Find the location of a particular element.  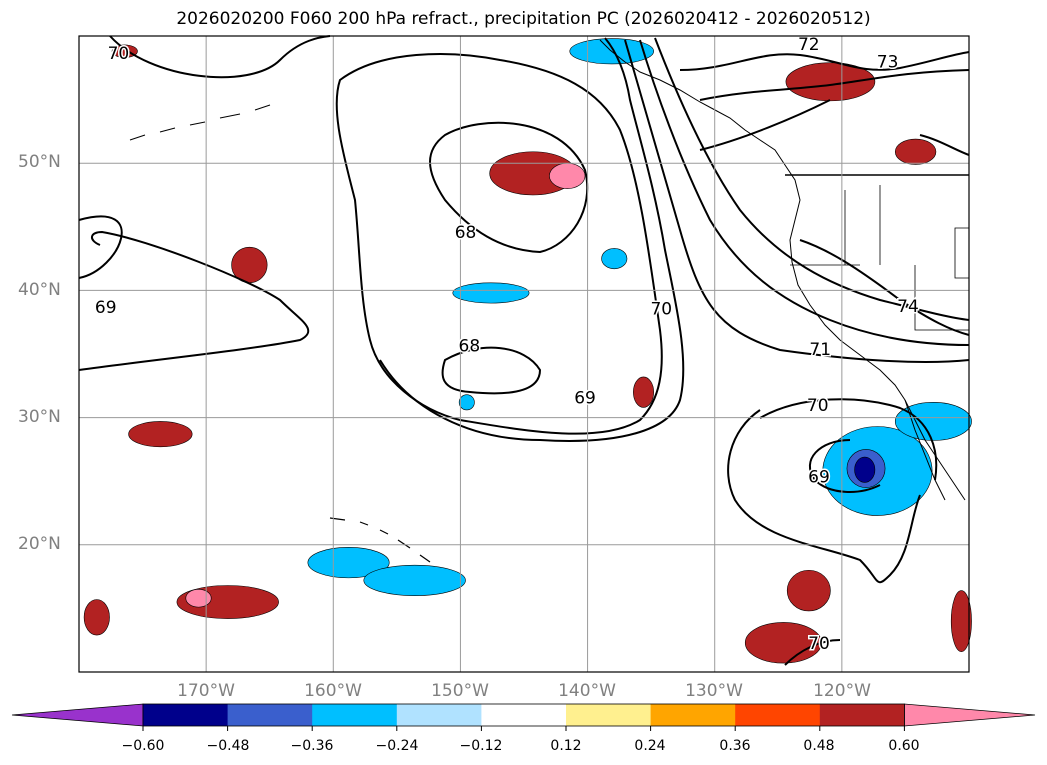

colorbar-tick: 0.60 is located at coordinates (904, 746).